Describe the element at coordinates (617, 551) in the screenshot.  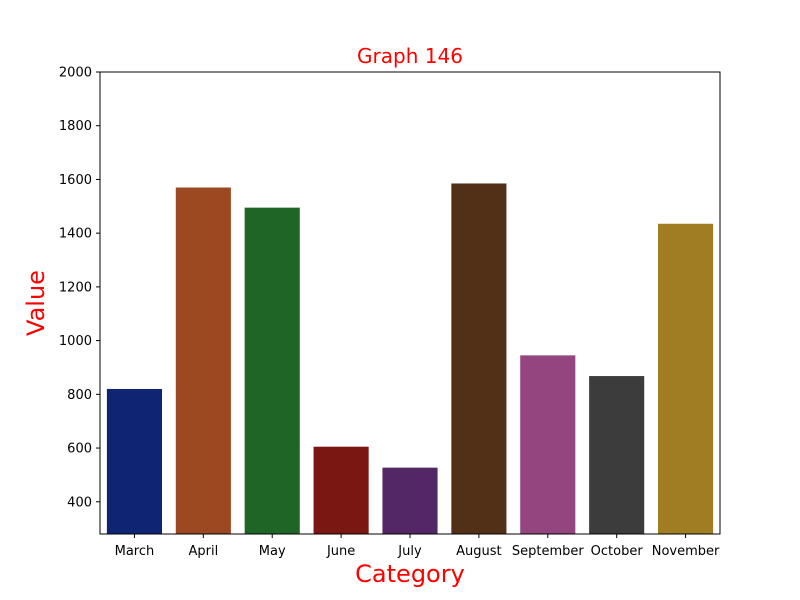
I see `x-tick-label: October` at that location.